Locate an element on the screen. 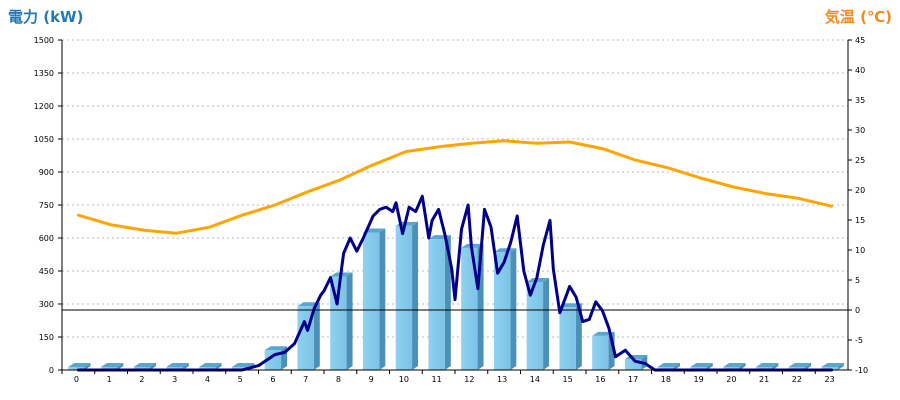 Image resolution: width=900 pixels, height=400 pixels. x-tick-label: 11 is located at coordinates (437, 379).